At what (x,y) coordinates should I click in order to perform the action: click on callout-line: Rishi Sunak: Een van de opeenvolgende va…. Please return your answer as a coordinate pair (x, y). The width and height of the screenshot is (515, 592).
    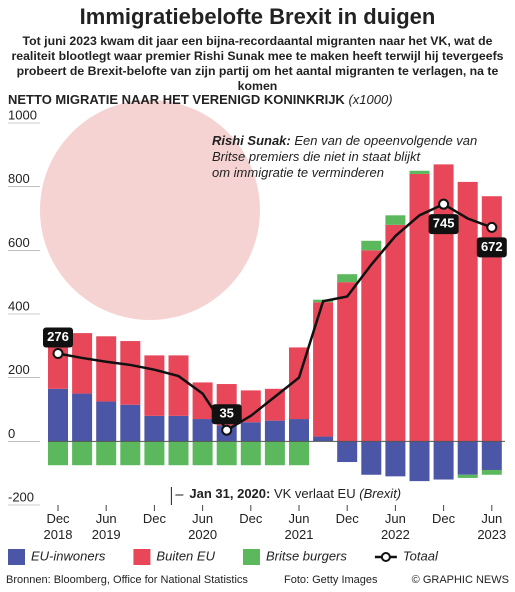
    Looking at the image, I should click on (344, 141).